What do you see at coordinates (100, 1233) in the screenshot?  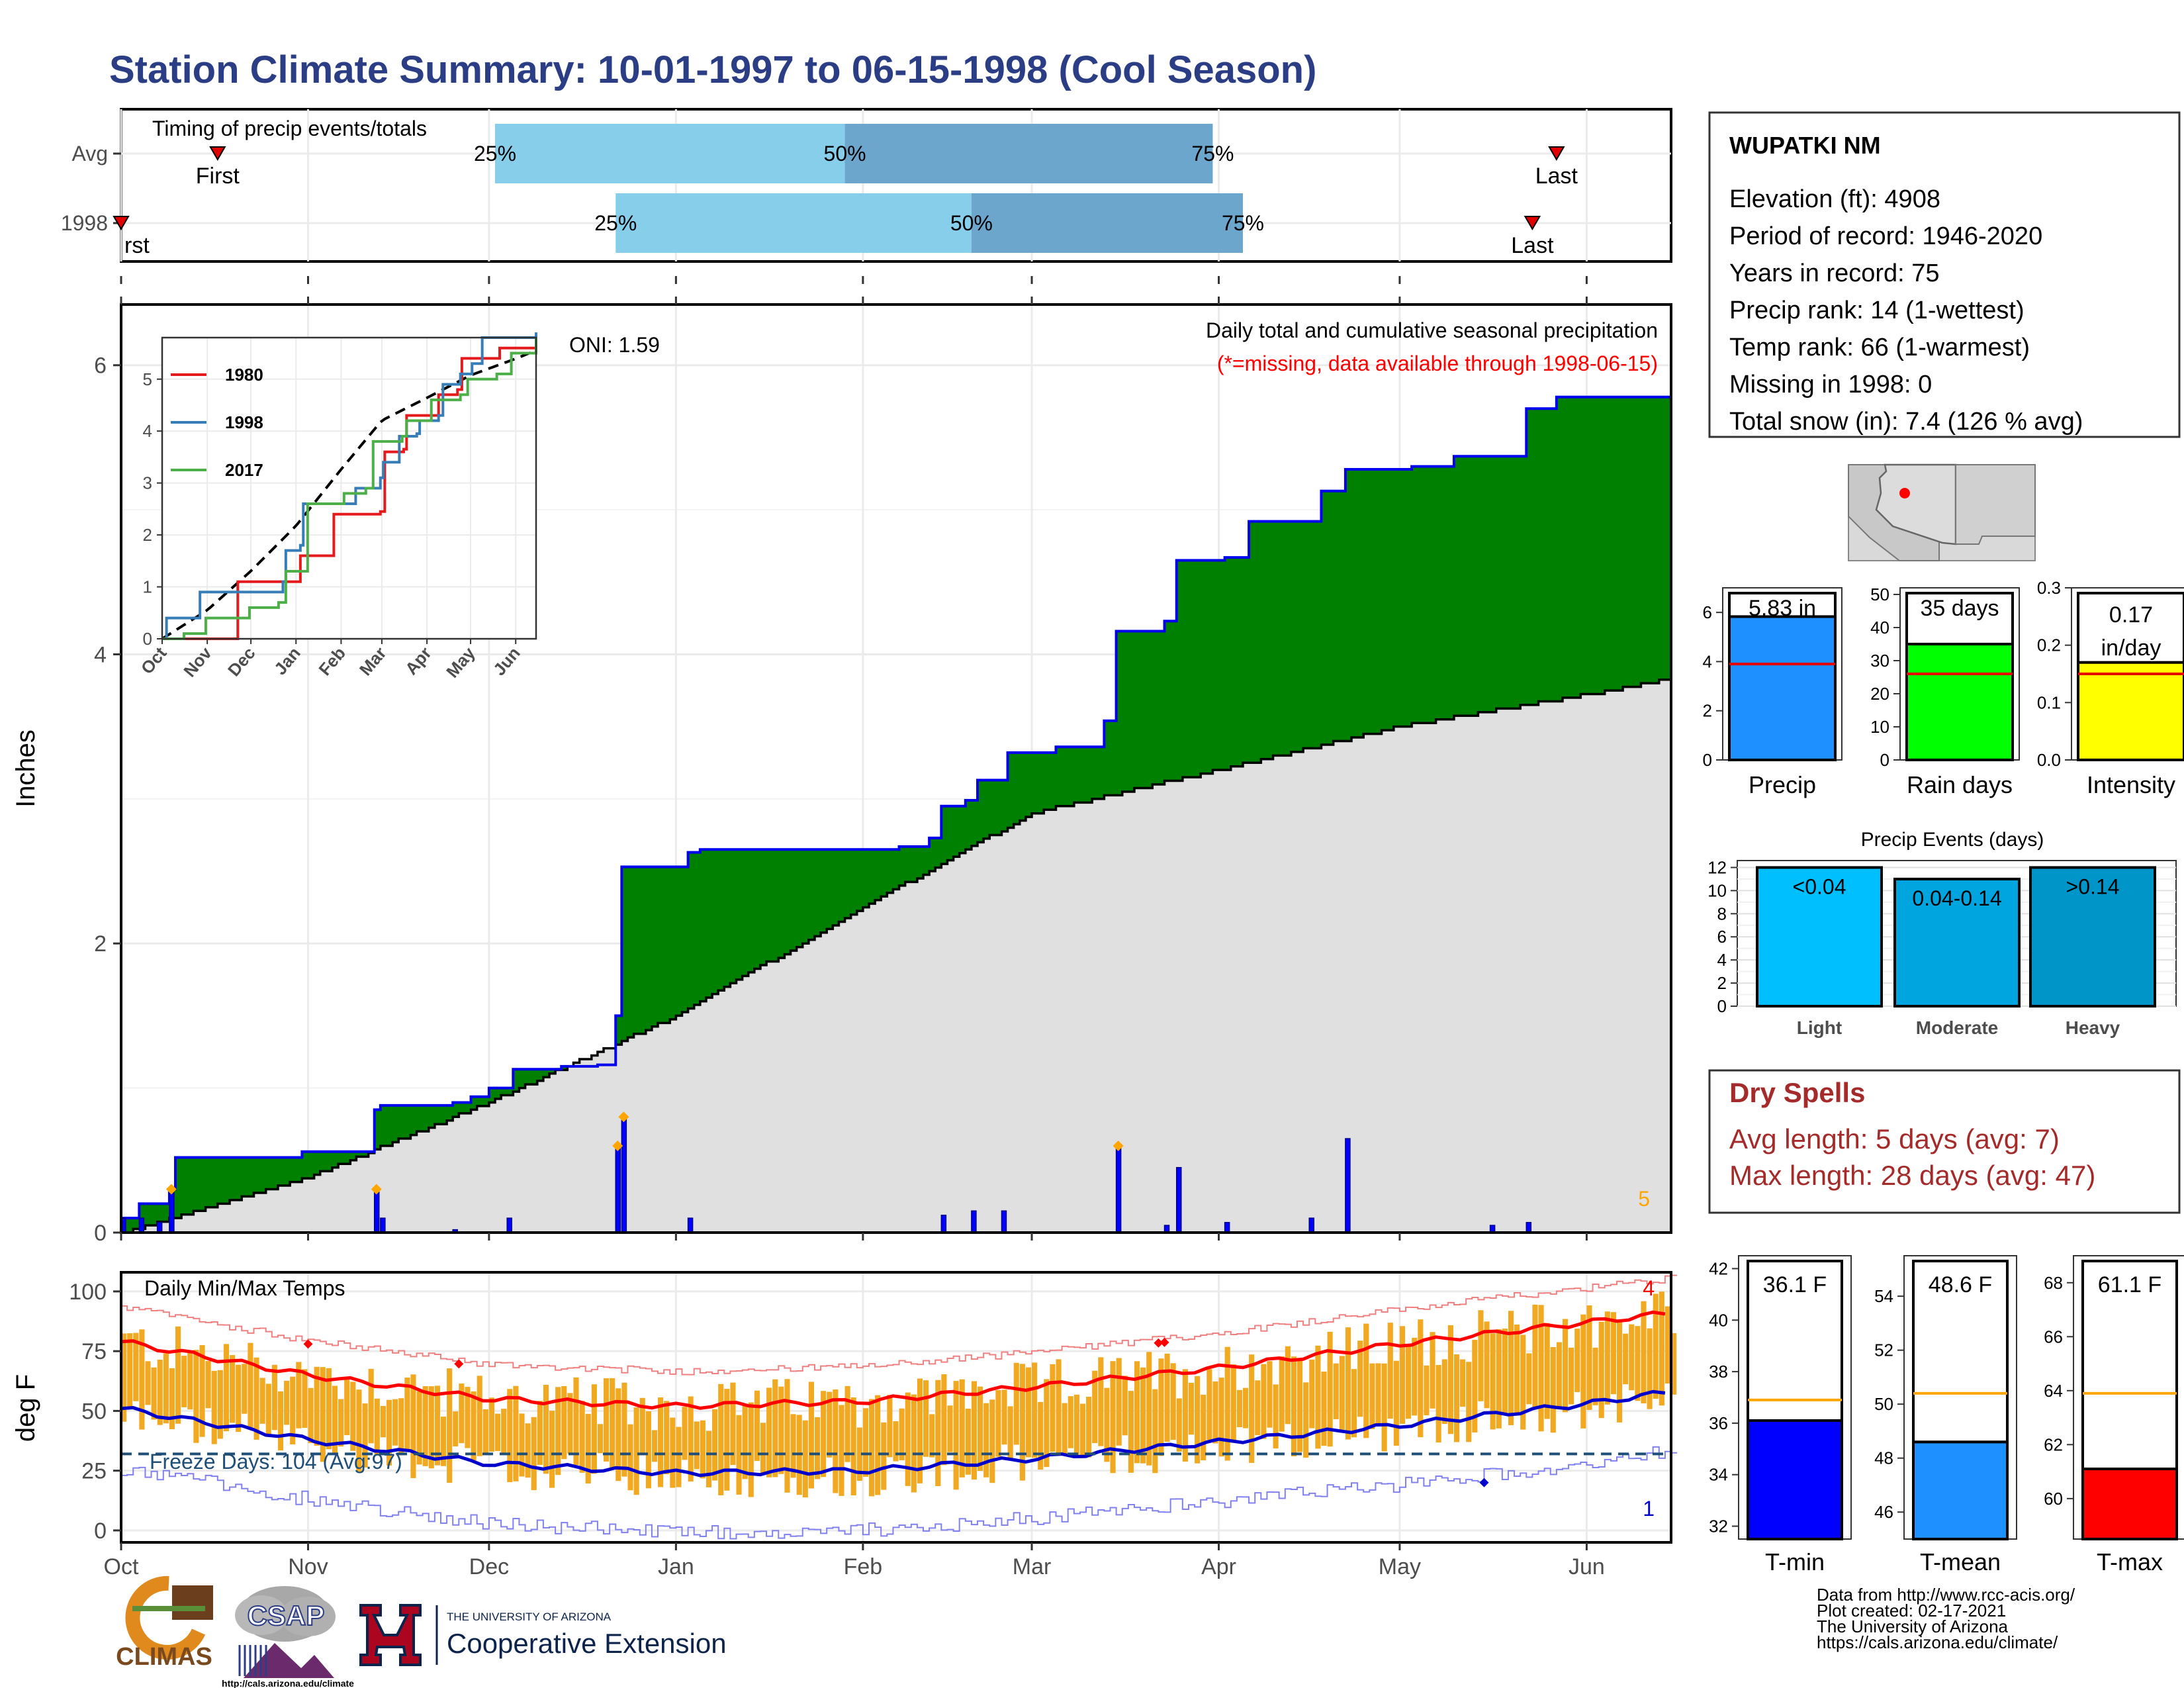 I see `y-tick-label: 0` at bounding box center [100, 1233].